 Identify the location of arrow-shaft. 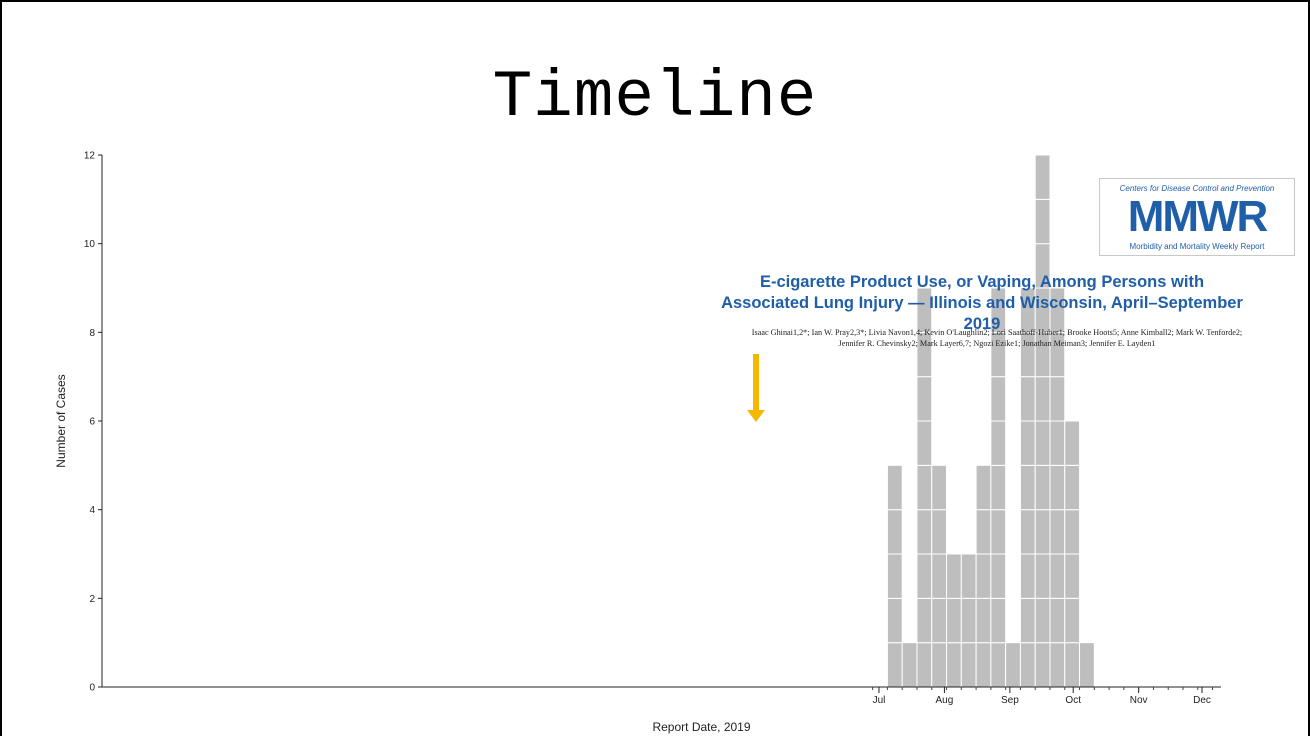
(756, 383).